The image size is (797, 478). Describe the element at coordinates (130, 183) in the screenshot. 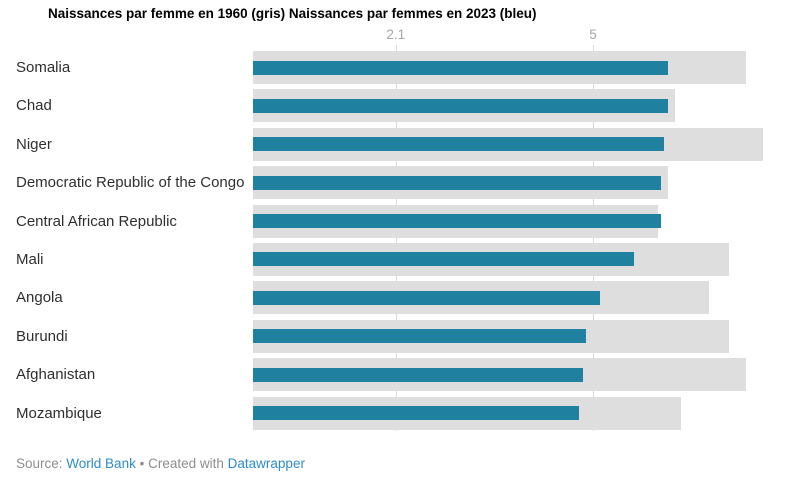

I see `country-label: Democratic Republic of the Congo` at that location.